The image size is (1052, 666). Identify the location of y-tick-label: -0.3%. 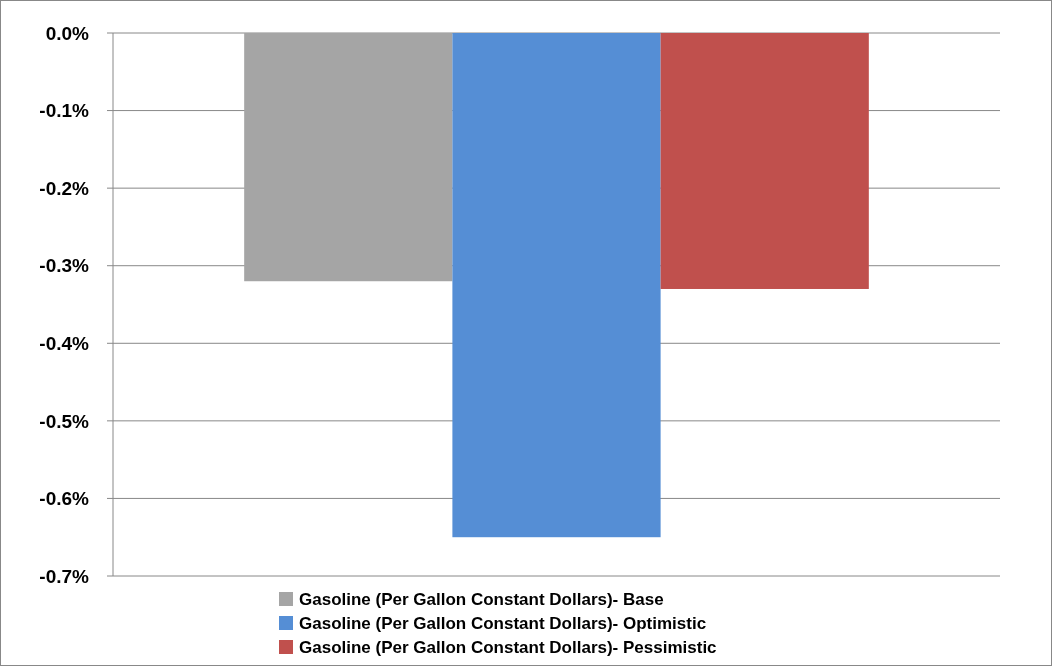
(64, 266).